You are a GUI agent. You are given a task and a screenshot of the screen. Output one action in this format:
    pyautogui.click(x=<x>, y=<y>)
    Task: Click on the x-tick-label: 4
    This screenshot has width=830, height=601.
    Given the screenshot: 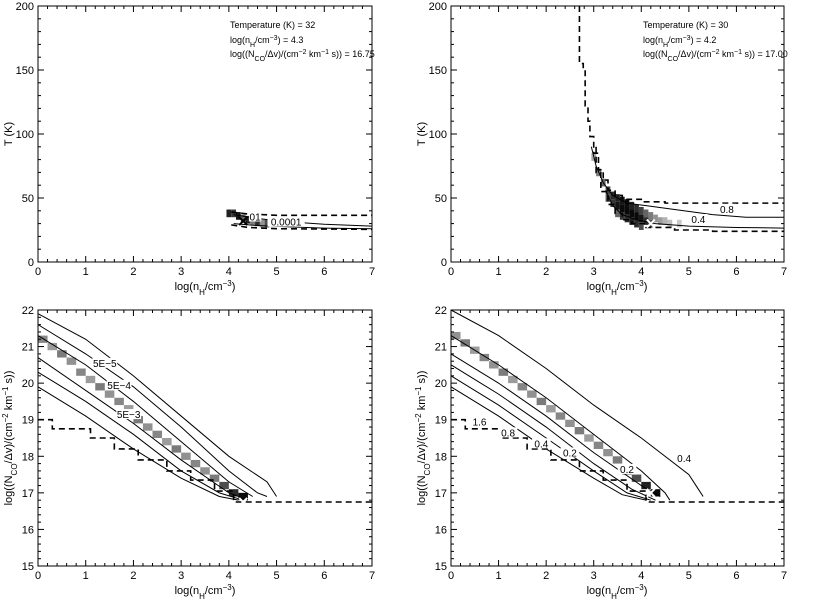 What is the action you would take?
    pyautogui.click(x=229, y=272)
    